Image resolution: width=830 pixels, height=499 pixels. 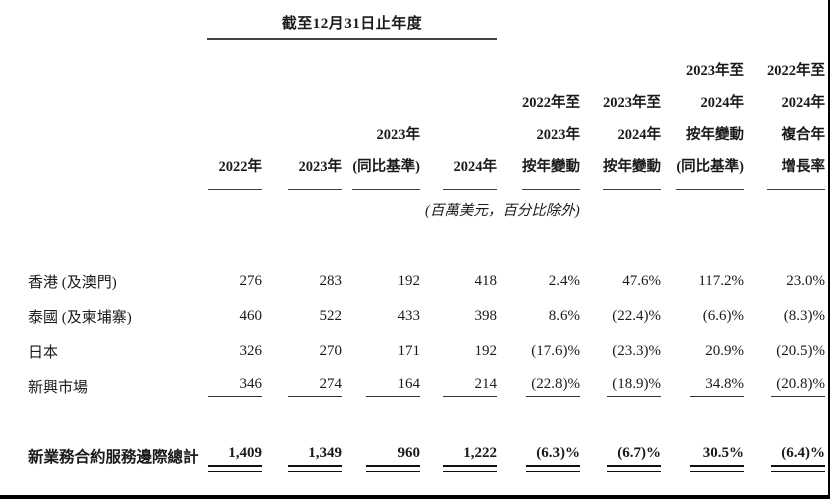 What do you see at coordinates (723, 316) in the screenshot?
I see `cell-value: (6.6)%` at bounding box center [723, 316].